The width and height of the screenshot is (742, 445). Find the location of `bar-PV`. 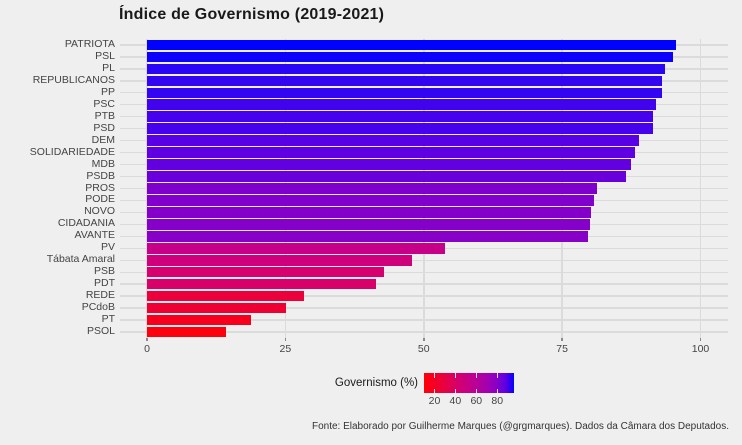

bar-PV is located at coordinates (296, 248).